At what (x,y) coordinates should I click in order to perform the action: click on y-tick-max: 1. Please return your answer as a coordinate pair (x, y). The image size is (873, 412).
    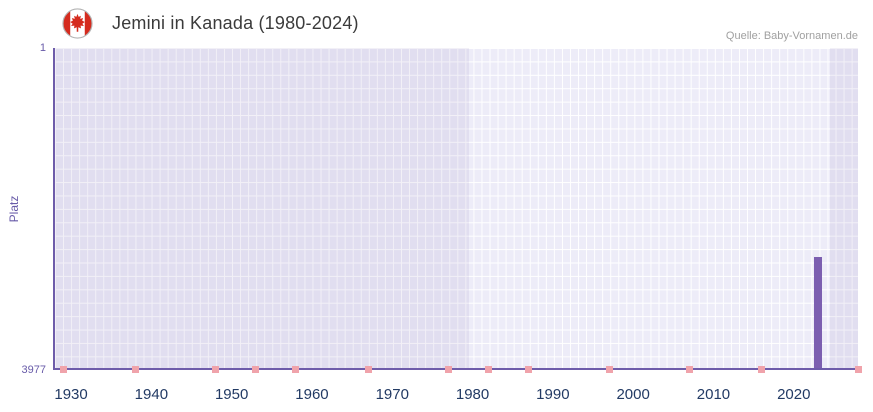
    Looking at the image, I should click on (42, 48).